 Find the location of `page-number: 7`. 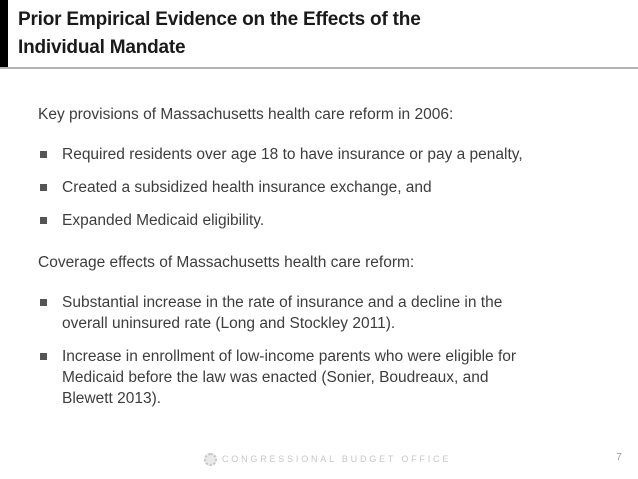

page-number: 7 is located at coordinates (619, 457).